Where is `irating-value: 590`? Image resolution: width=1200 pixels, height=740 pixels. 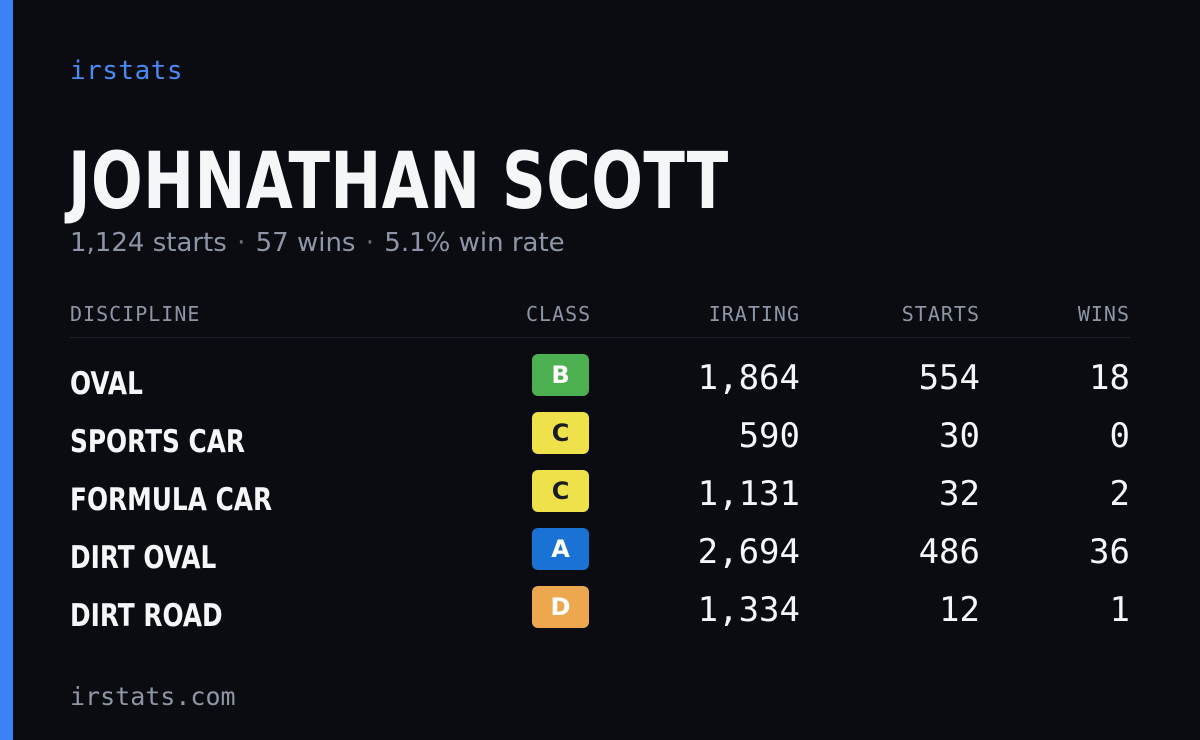 irating-value: 590 is located at coordinates (769, 436).